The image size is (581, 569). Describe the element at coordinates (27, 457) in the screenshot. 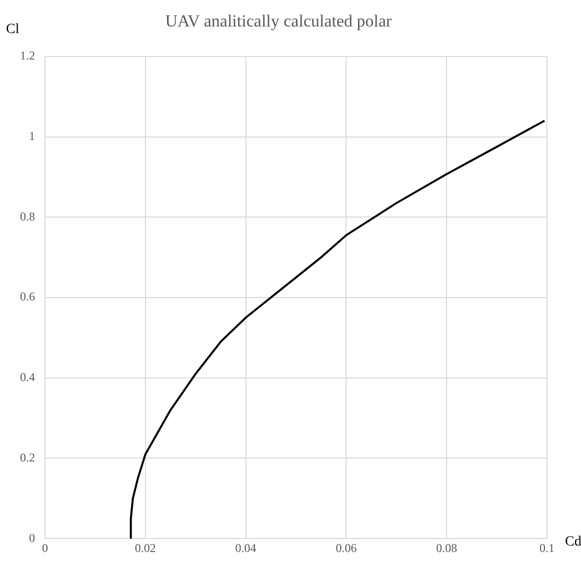

I see `y-tick-label: 0.2` at that location.